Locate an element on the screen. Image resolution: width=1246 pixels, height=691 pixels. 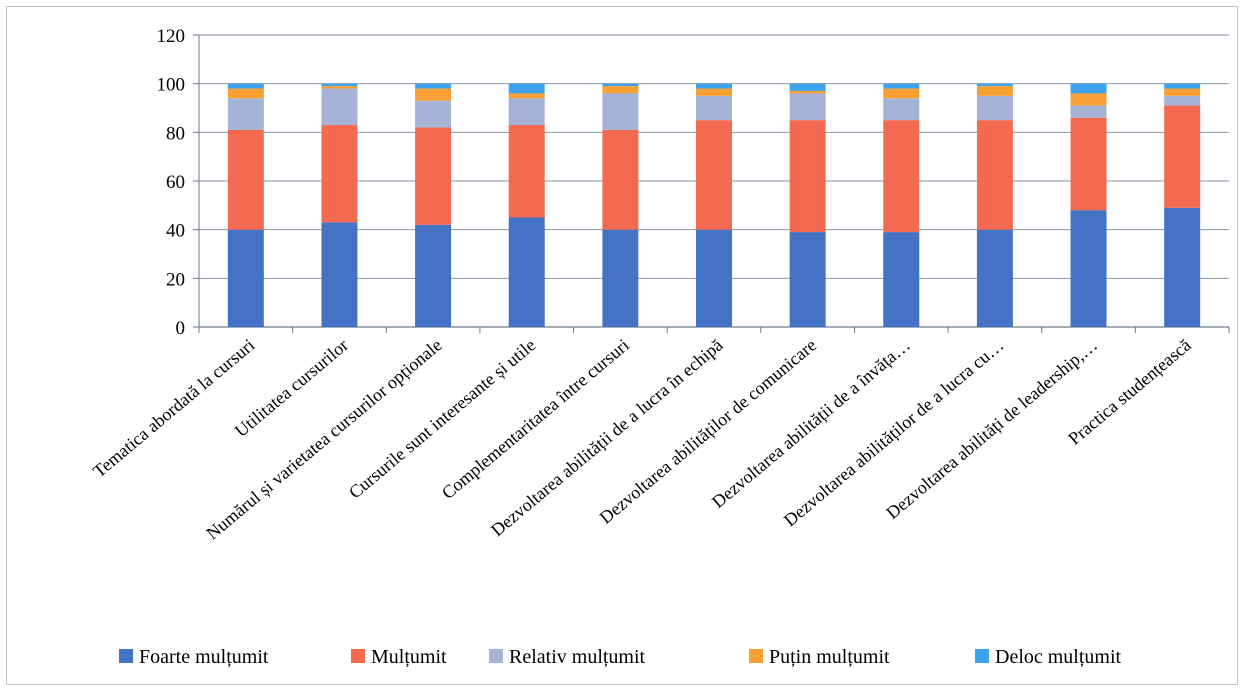
legend-label: Mulțumit is located at coordinates (409, 657).